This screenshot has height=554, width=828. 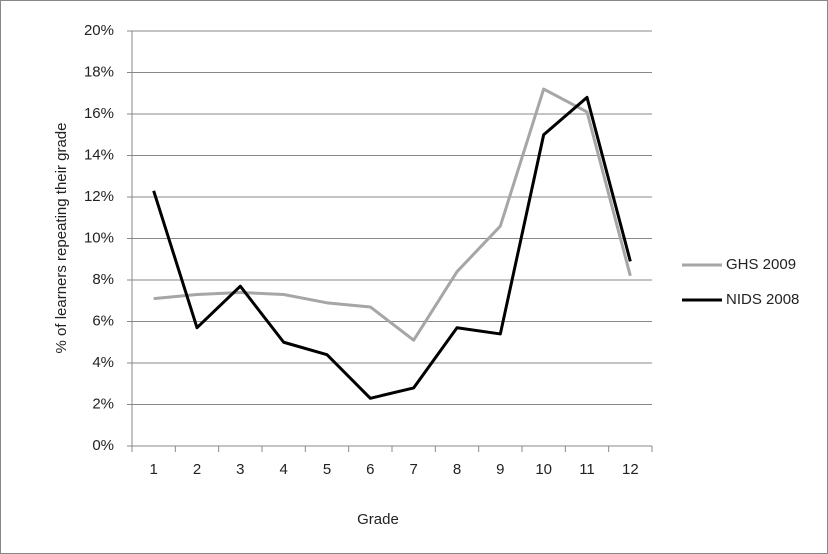 What do you see at coordinates (327, 469) in the screenshot?
I see `x-tick-label: 5` at bounding box center [327, 469].